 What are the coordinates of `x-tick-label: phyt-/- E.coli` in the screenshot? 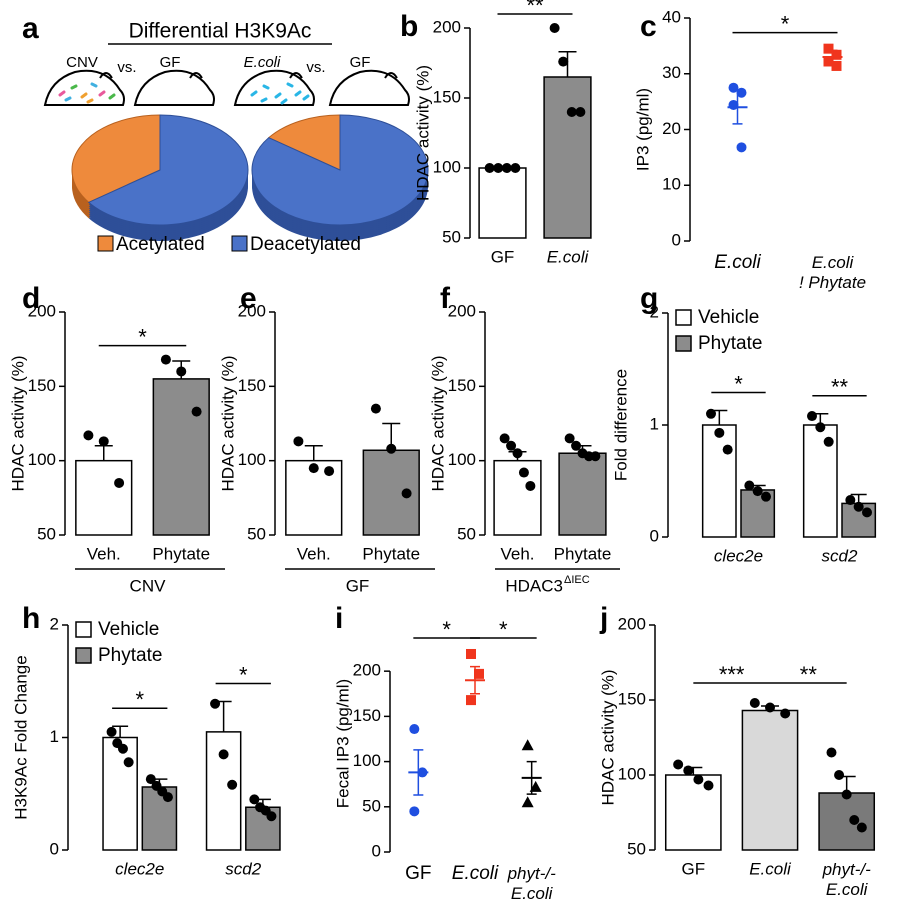 It's located at (846, 879).